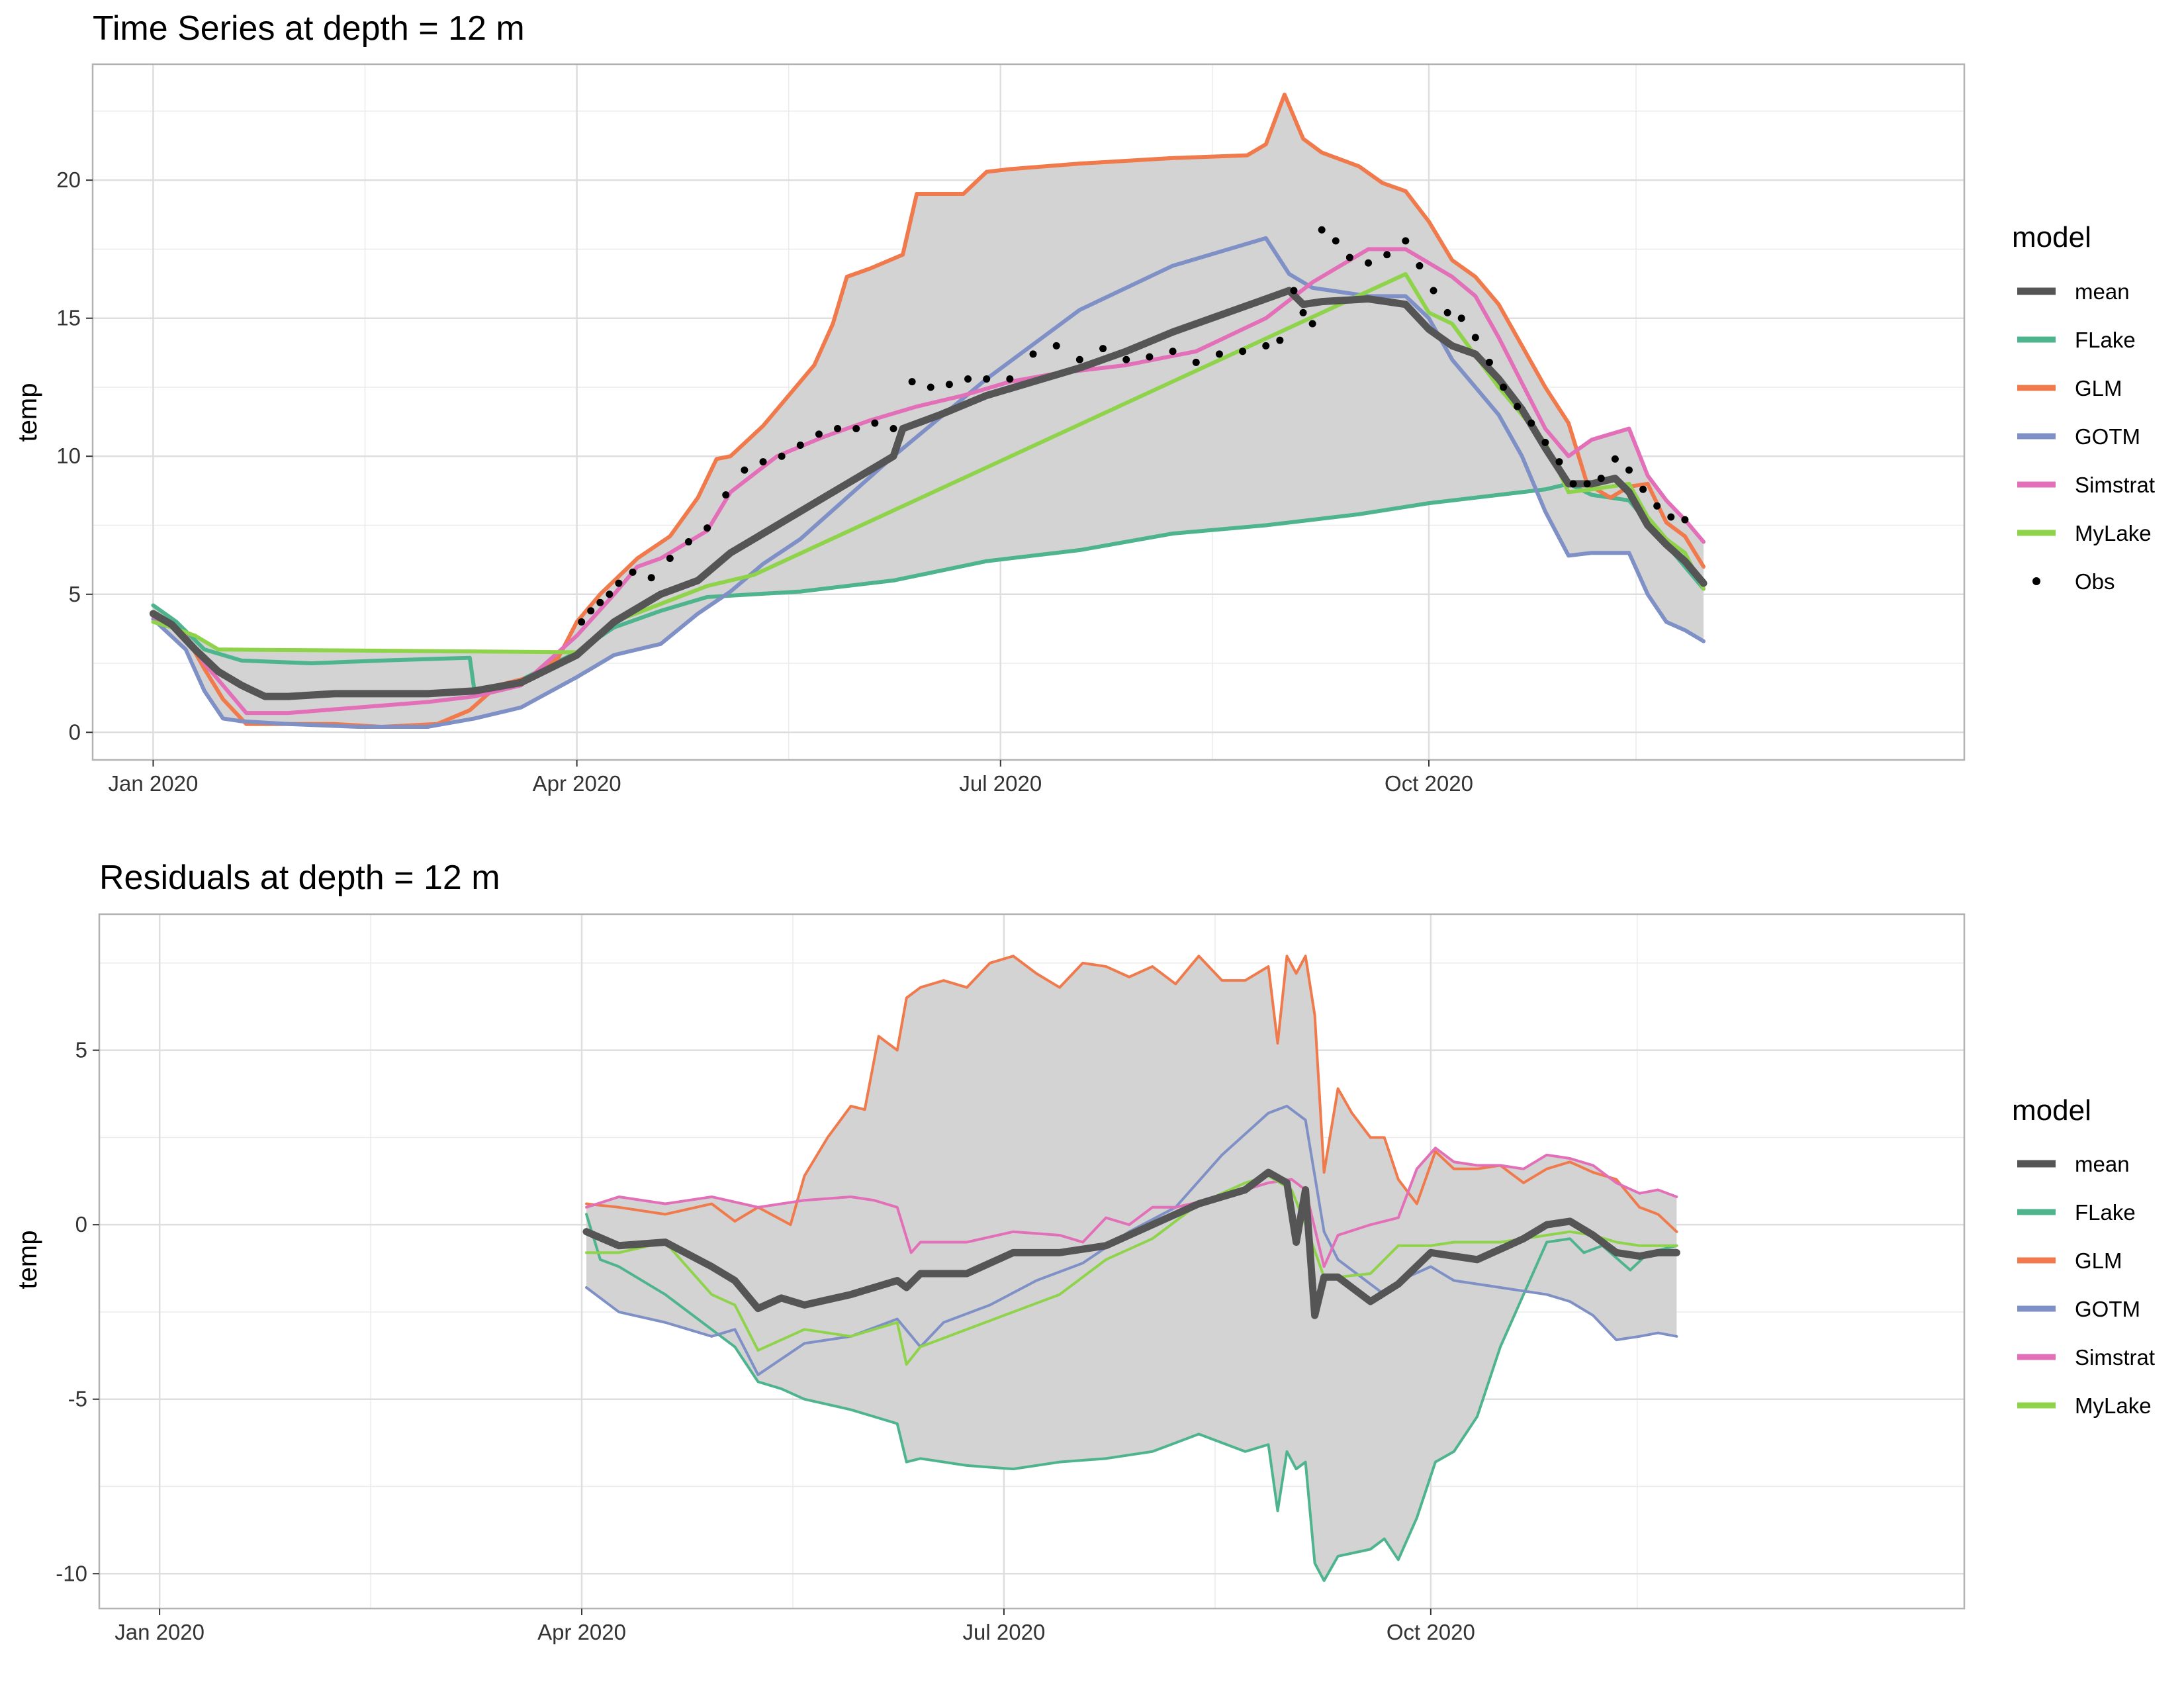 The image size is (2184, 1688). What do you see at coordinates (2073, 581) in the screenshot?
I see `legend-entry-obs: Obs` at bounding box center [2073, 581].